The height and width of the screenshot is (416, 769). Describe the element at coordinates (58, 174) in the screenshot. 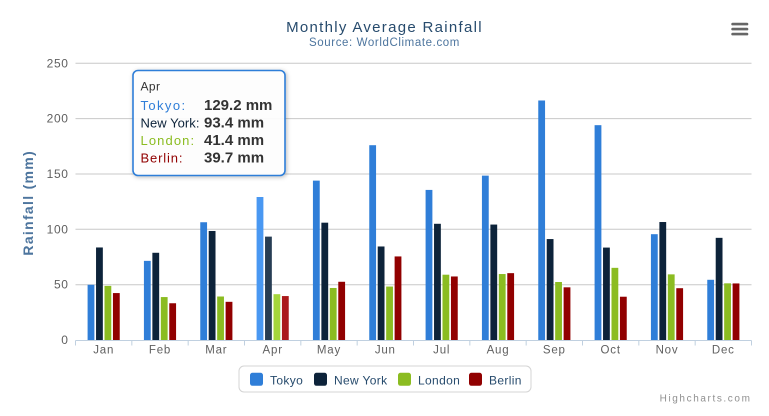

I see `svg-text: 150` at that location.